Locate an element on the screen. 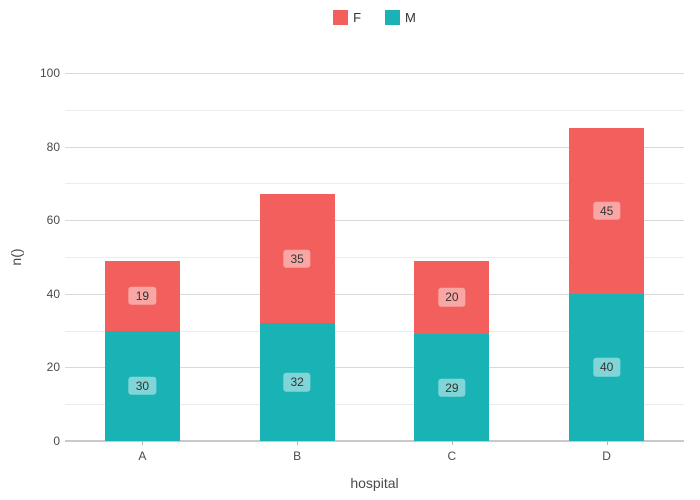  bar-segment-D-F: 45 is located at coordinates (607, 211).